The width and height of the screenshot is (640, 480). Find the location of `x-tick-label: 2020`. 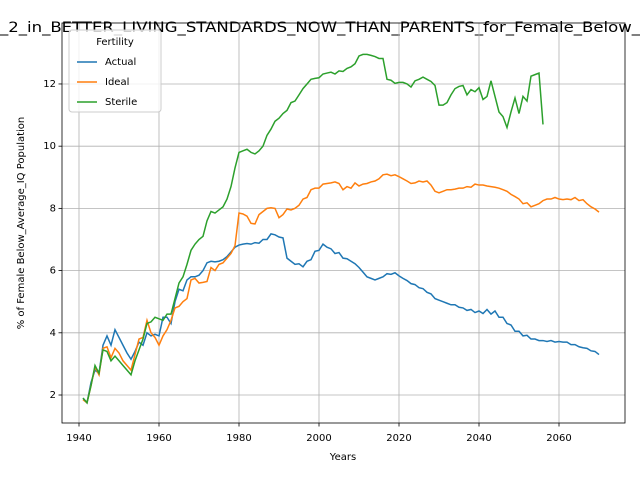

x-tick-label: 2020 is located at coordinates (398, 438).